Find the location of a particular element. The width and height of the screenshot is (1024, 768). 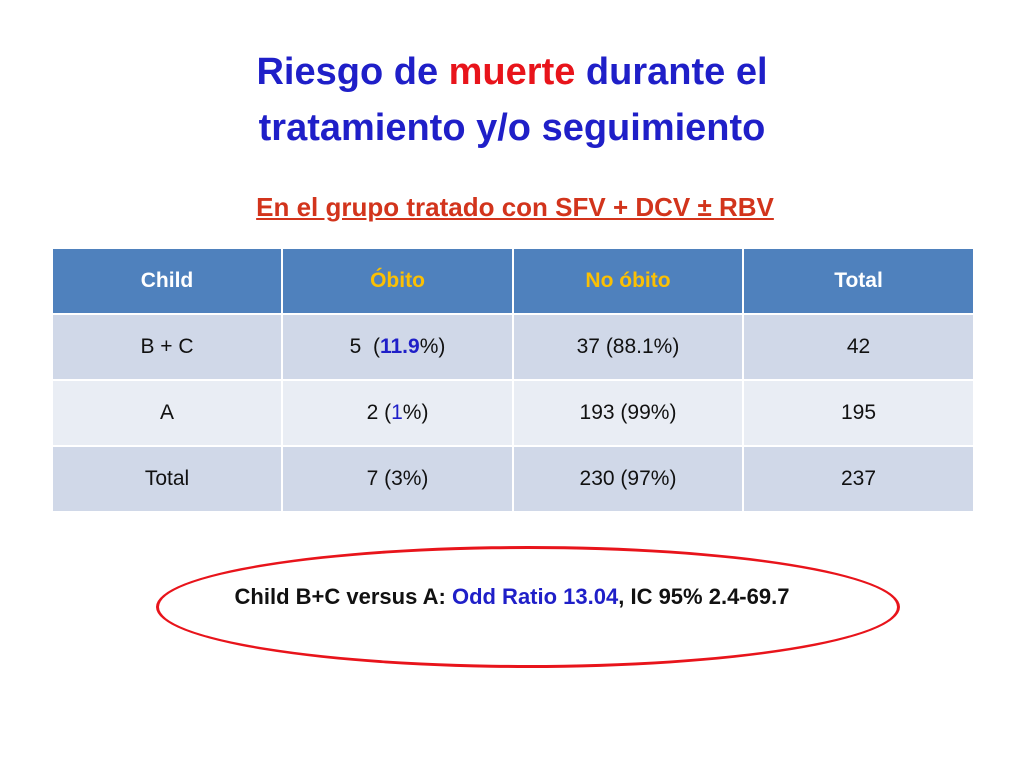

title-line-1: Riesgo de muerte durante el is located at coordinates (512, 72).